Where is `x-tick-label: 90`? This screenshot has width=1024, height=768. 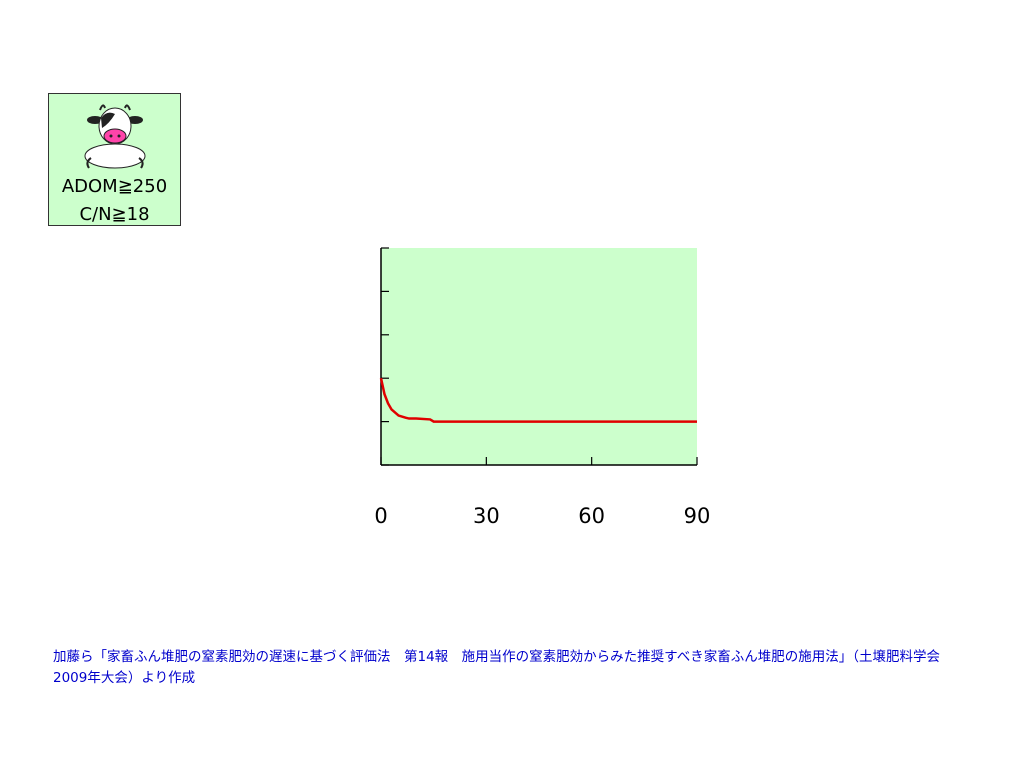 x-tick-label: 90 is located at coordinates (697, 516).